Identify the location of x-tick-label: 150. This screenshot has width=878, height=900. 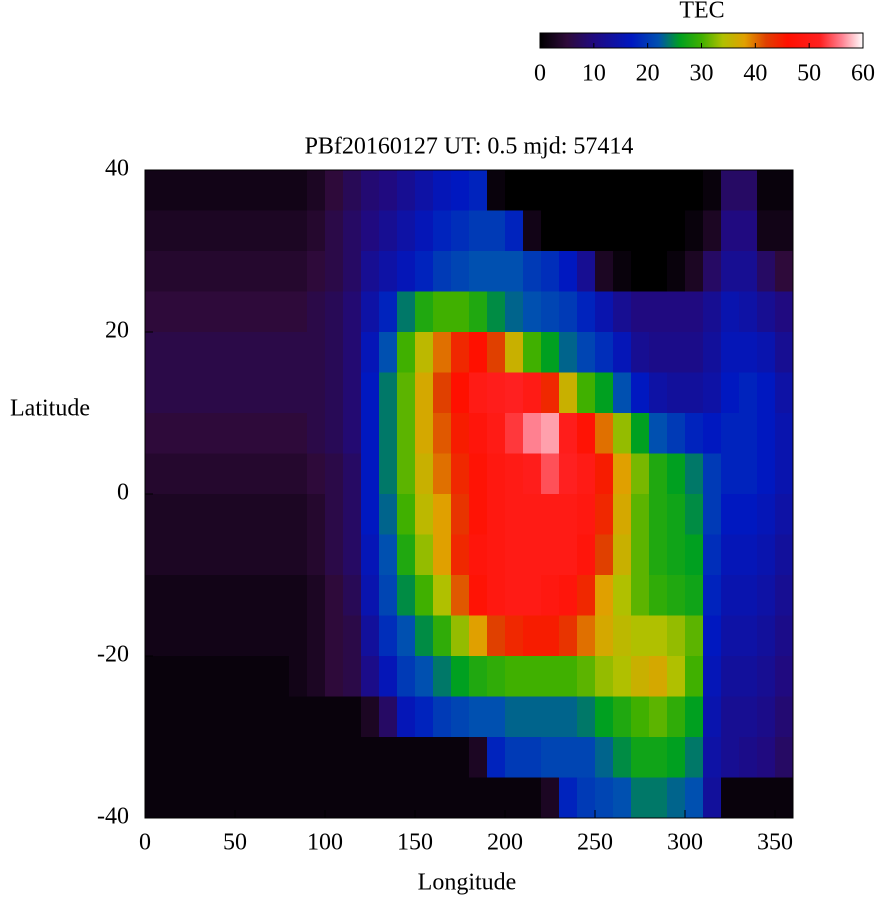
(415, 843).